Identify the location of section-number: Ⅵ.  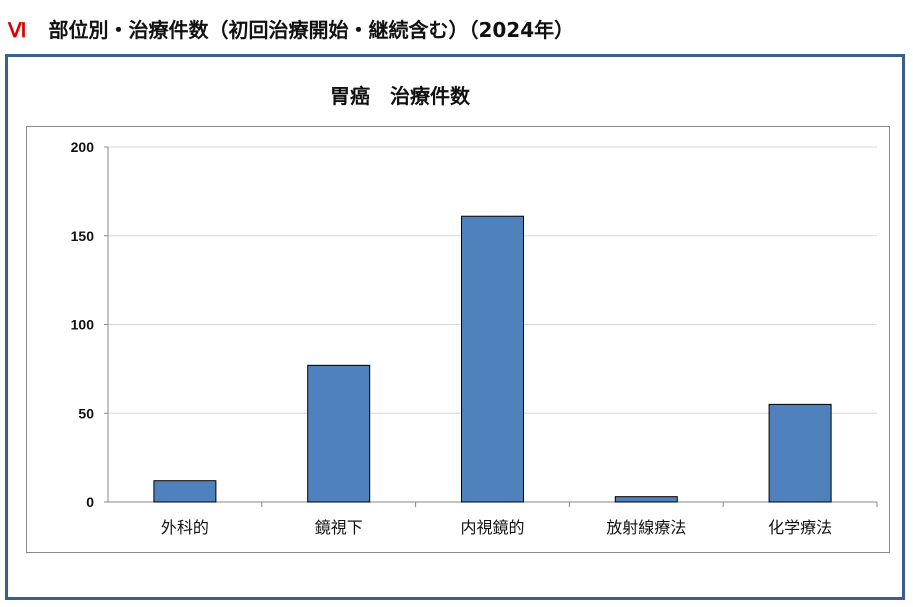
(17, 31).